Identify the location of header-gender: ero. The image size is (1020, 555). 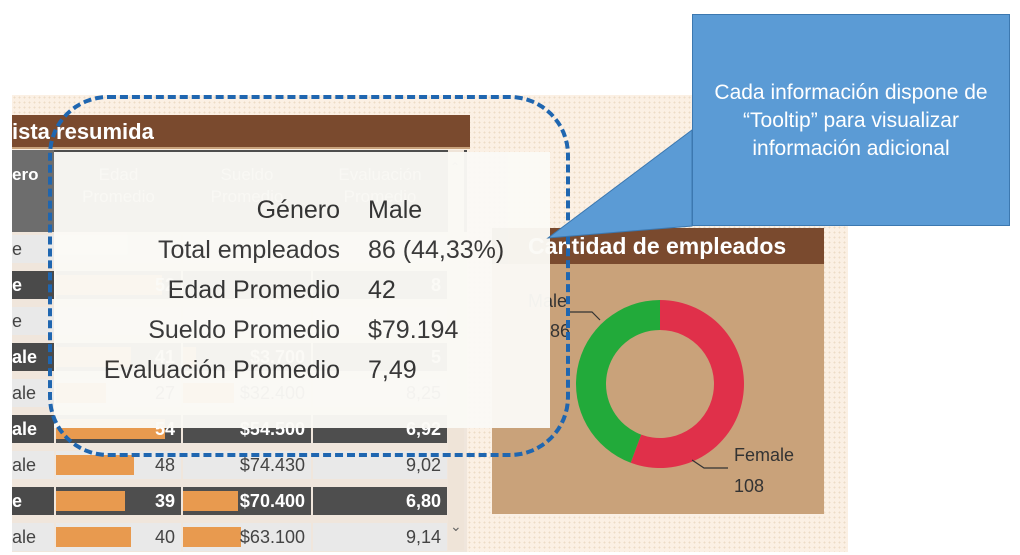
(25, 174).